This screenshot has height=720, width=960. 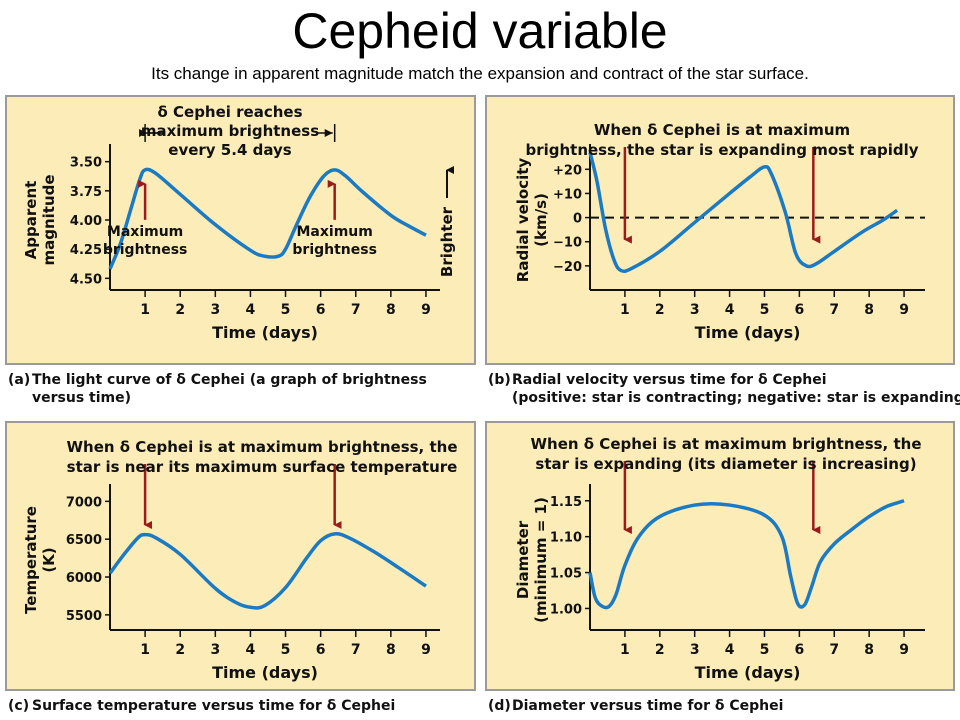 What do you see at coordinates (84, 540) in the screenshot?
I see `y-tick-label: 6500` at bounding box center [84, 540].